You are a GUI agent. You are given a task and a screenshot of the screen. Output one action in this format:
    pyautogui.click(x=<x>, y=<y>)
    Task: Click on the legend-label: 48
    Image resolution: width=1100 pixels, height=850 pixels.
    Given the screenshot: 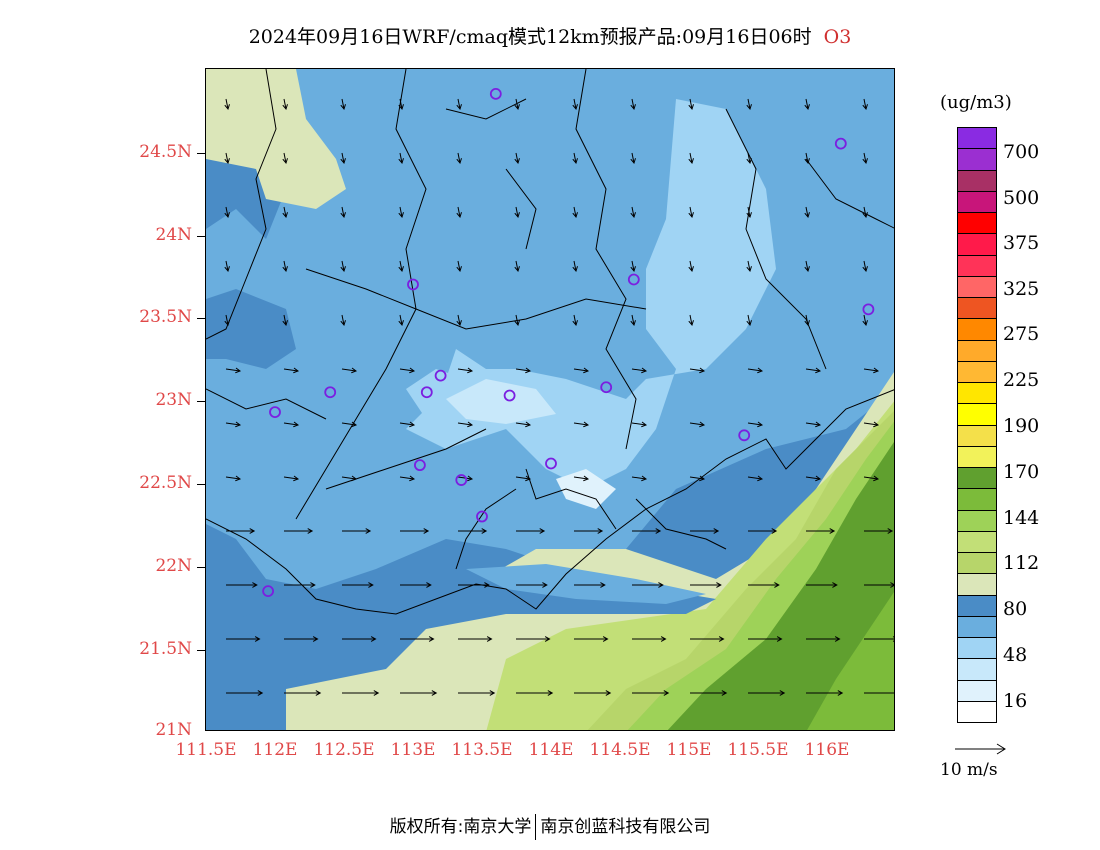 What is the action you would take?
    pyautogui.click(x=1015, y=655)
    